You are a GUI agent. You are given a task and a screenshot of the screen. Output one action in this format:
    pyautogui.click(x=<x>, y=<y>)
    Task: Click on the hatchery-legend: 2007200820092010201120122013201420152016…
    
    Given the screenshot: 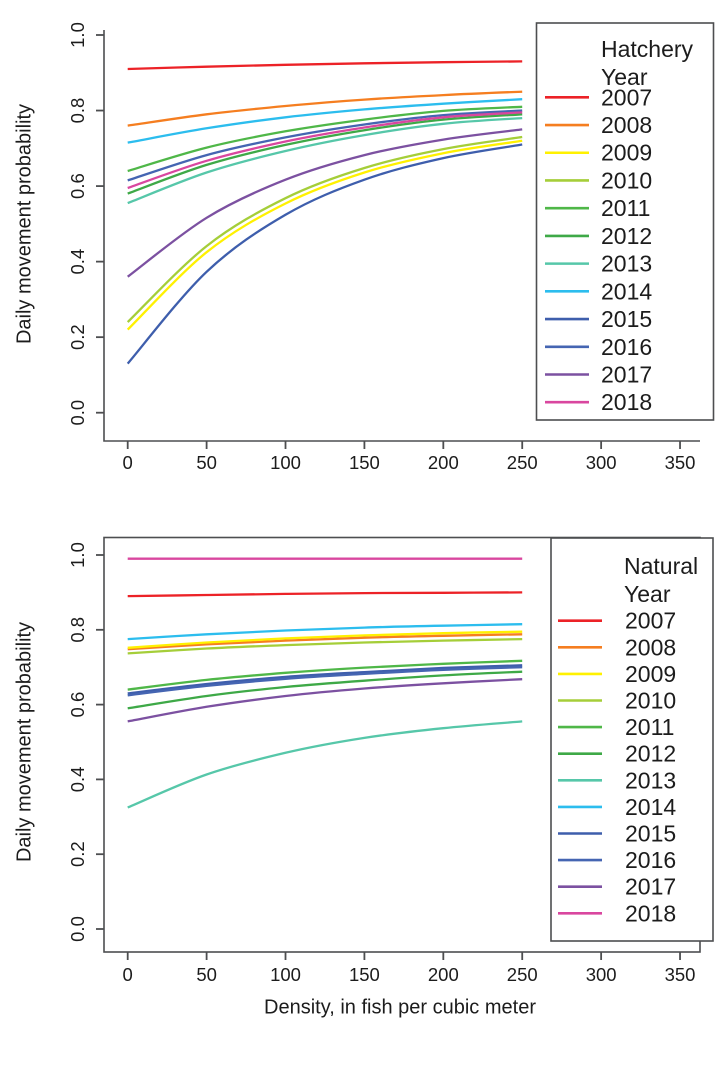 What is the action you would take?
    pyautogui.click(x=625, y=221)
    